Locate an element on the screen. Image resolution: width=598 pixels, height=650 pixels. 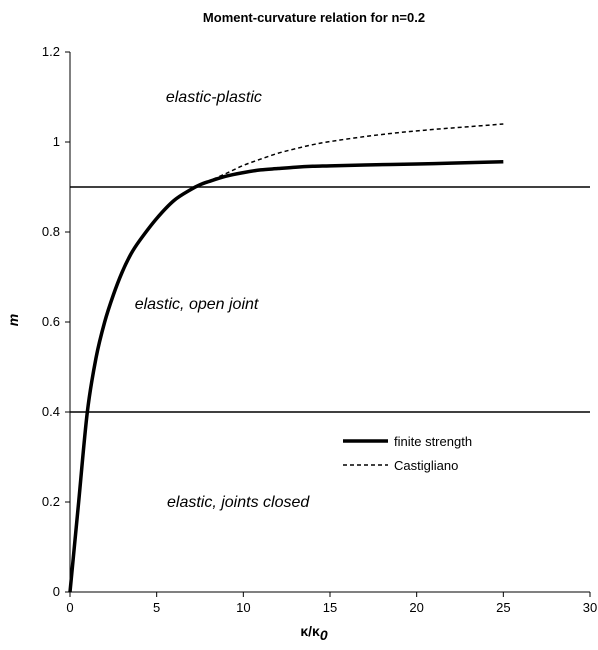
x-axis-label: κ/κ0 is located at coordinates (314, 633).